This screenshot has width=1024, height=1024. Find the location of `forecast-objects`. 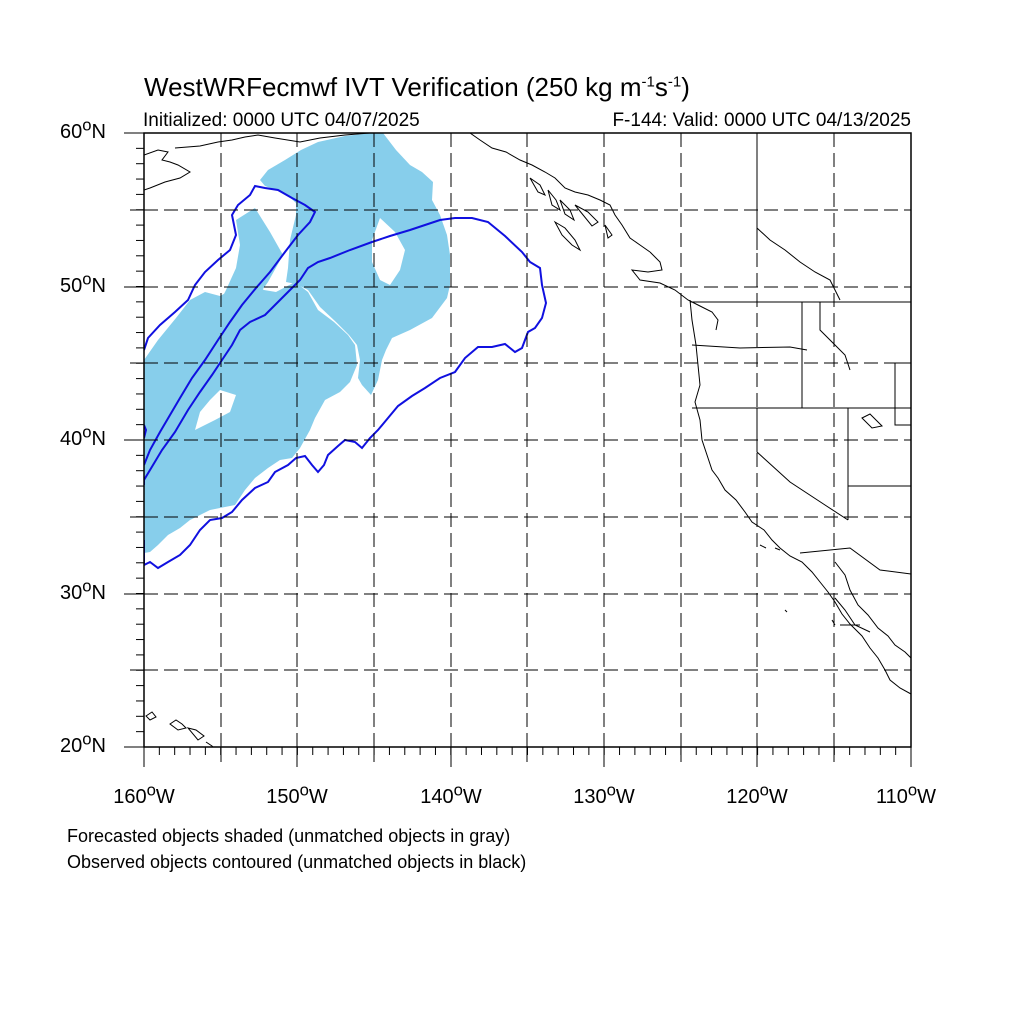

forecast-objects is located at coordinates (297, 343).